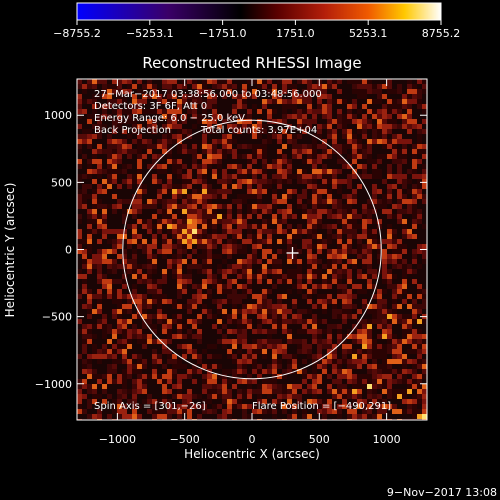 The width and height of the screenshot is (500, 500). I want to click on colorbar-gradient, so click(259, 11).